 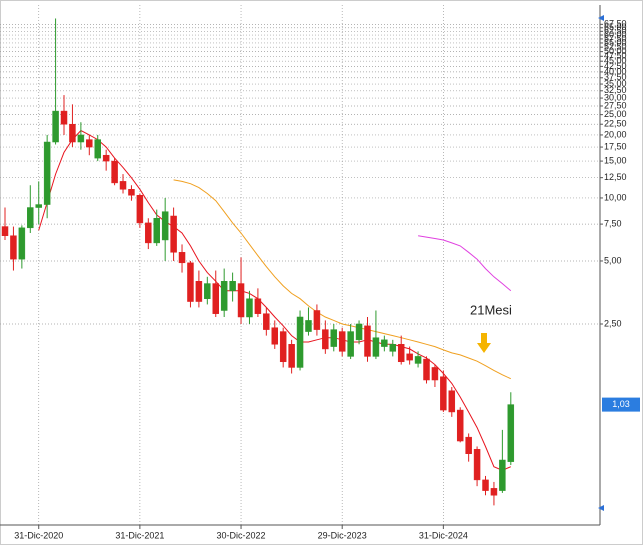 I want to click on y-tick-label: 67,50, so click(x=615, y=24).